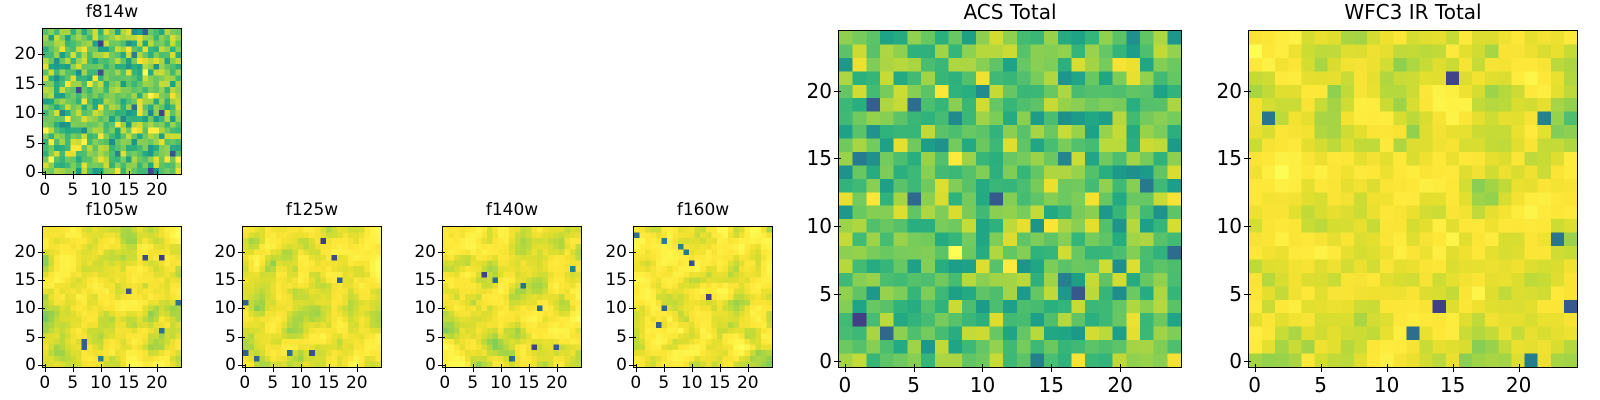  I want to click on panel-title: ACS Total, so click(1010, 12).